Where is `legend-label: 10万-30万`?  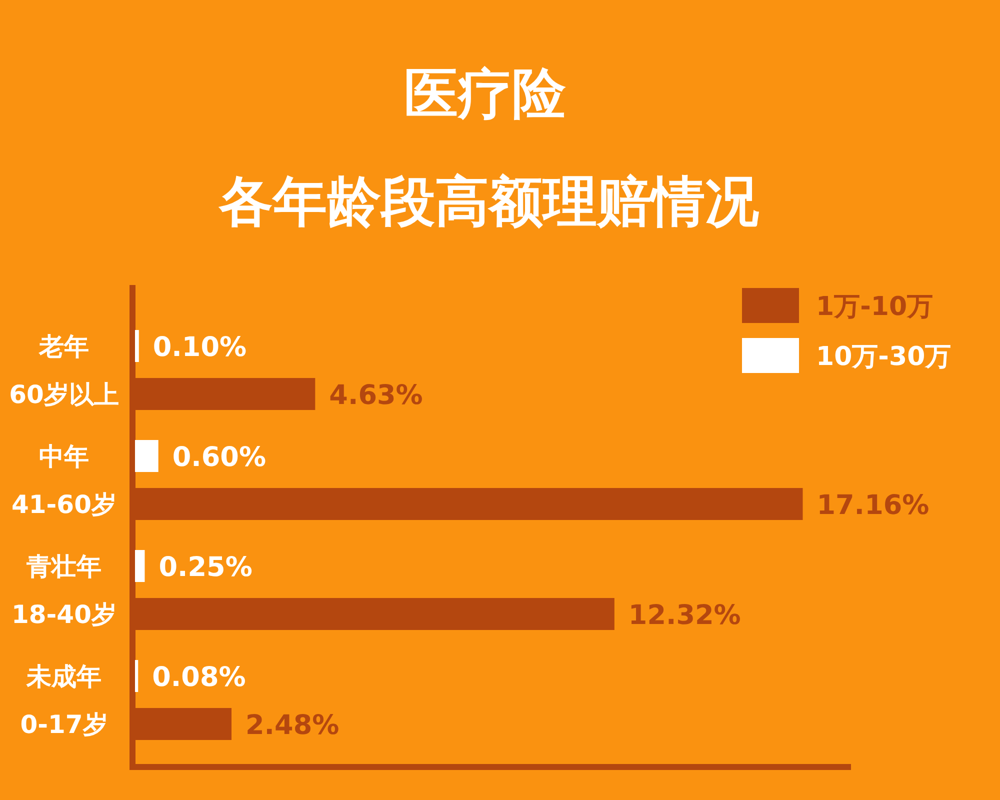 legend-label: 10万-30万 is located at coordinates (884, 357).